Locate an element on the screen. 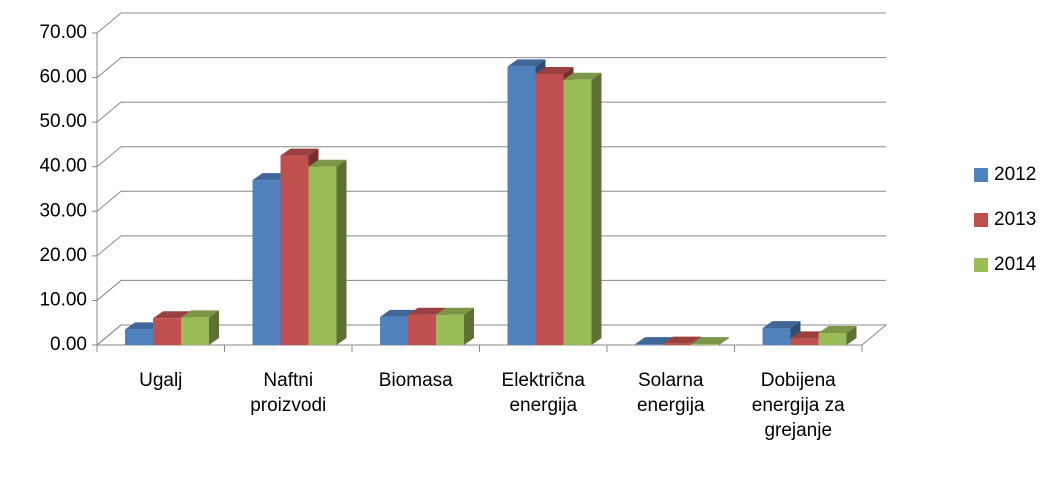 This screenshot has height=489, width=1052. y-tick-label: 60.00 is located at coordinates (63, 77).